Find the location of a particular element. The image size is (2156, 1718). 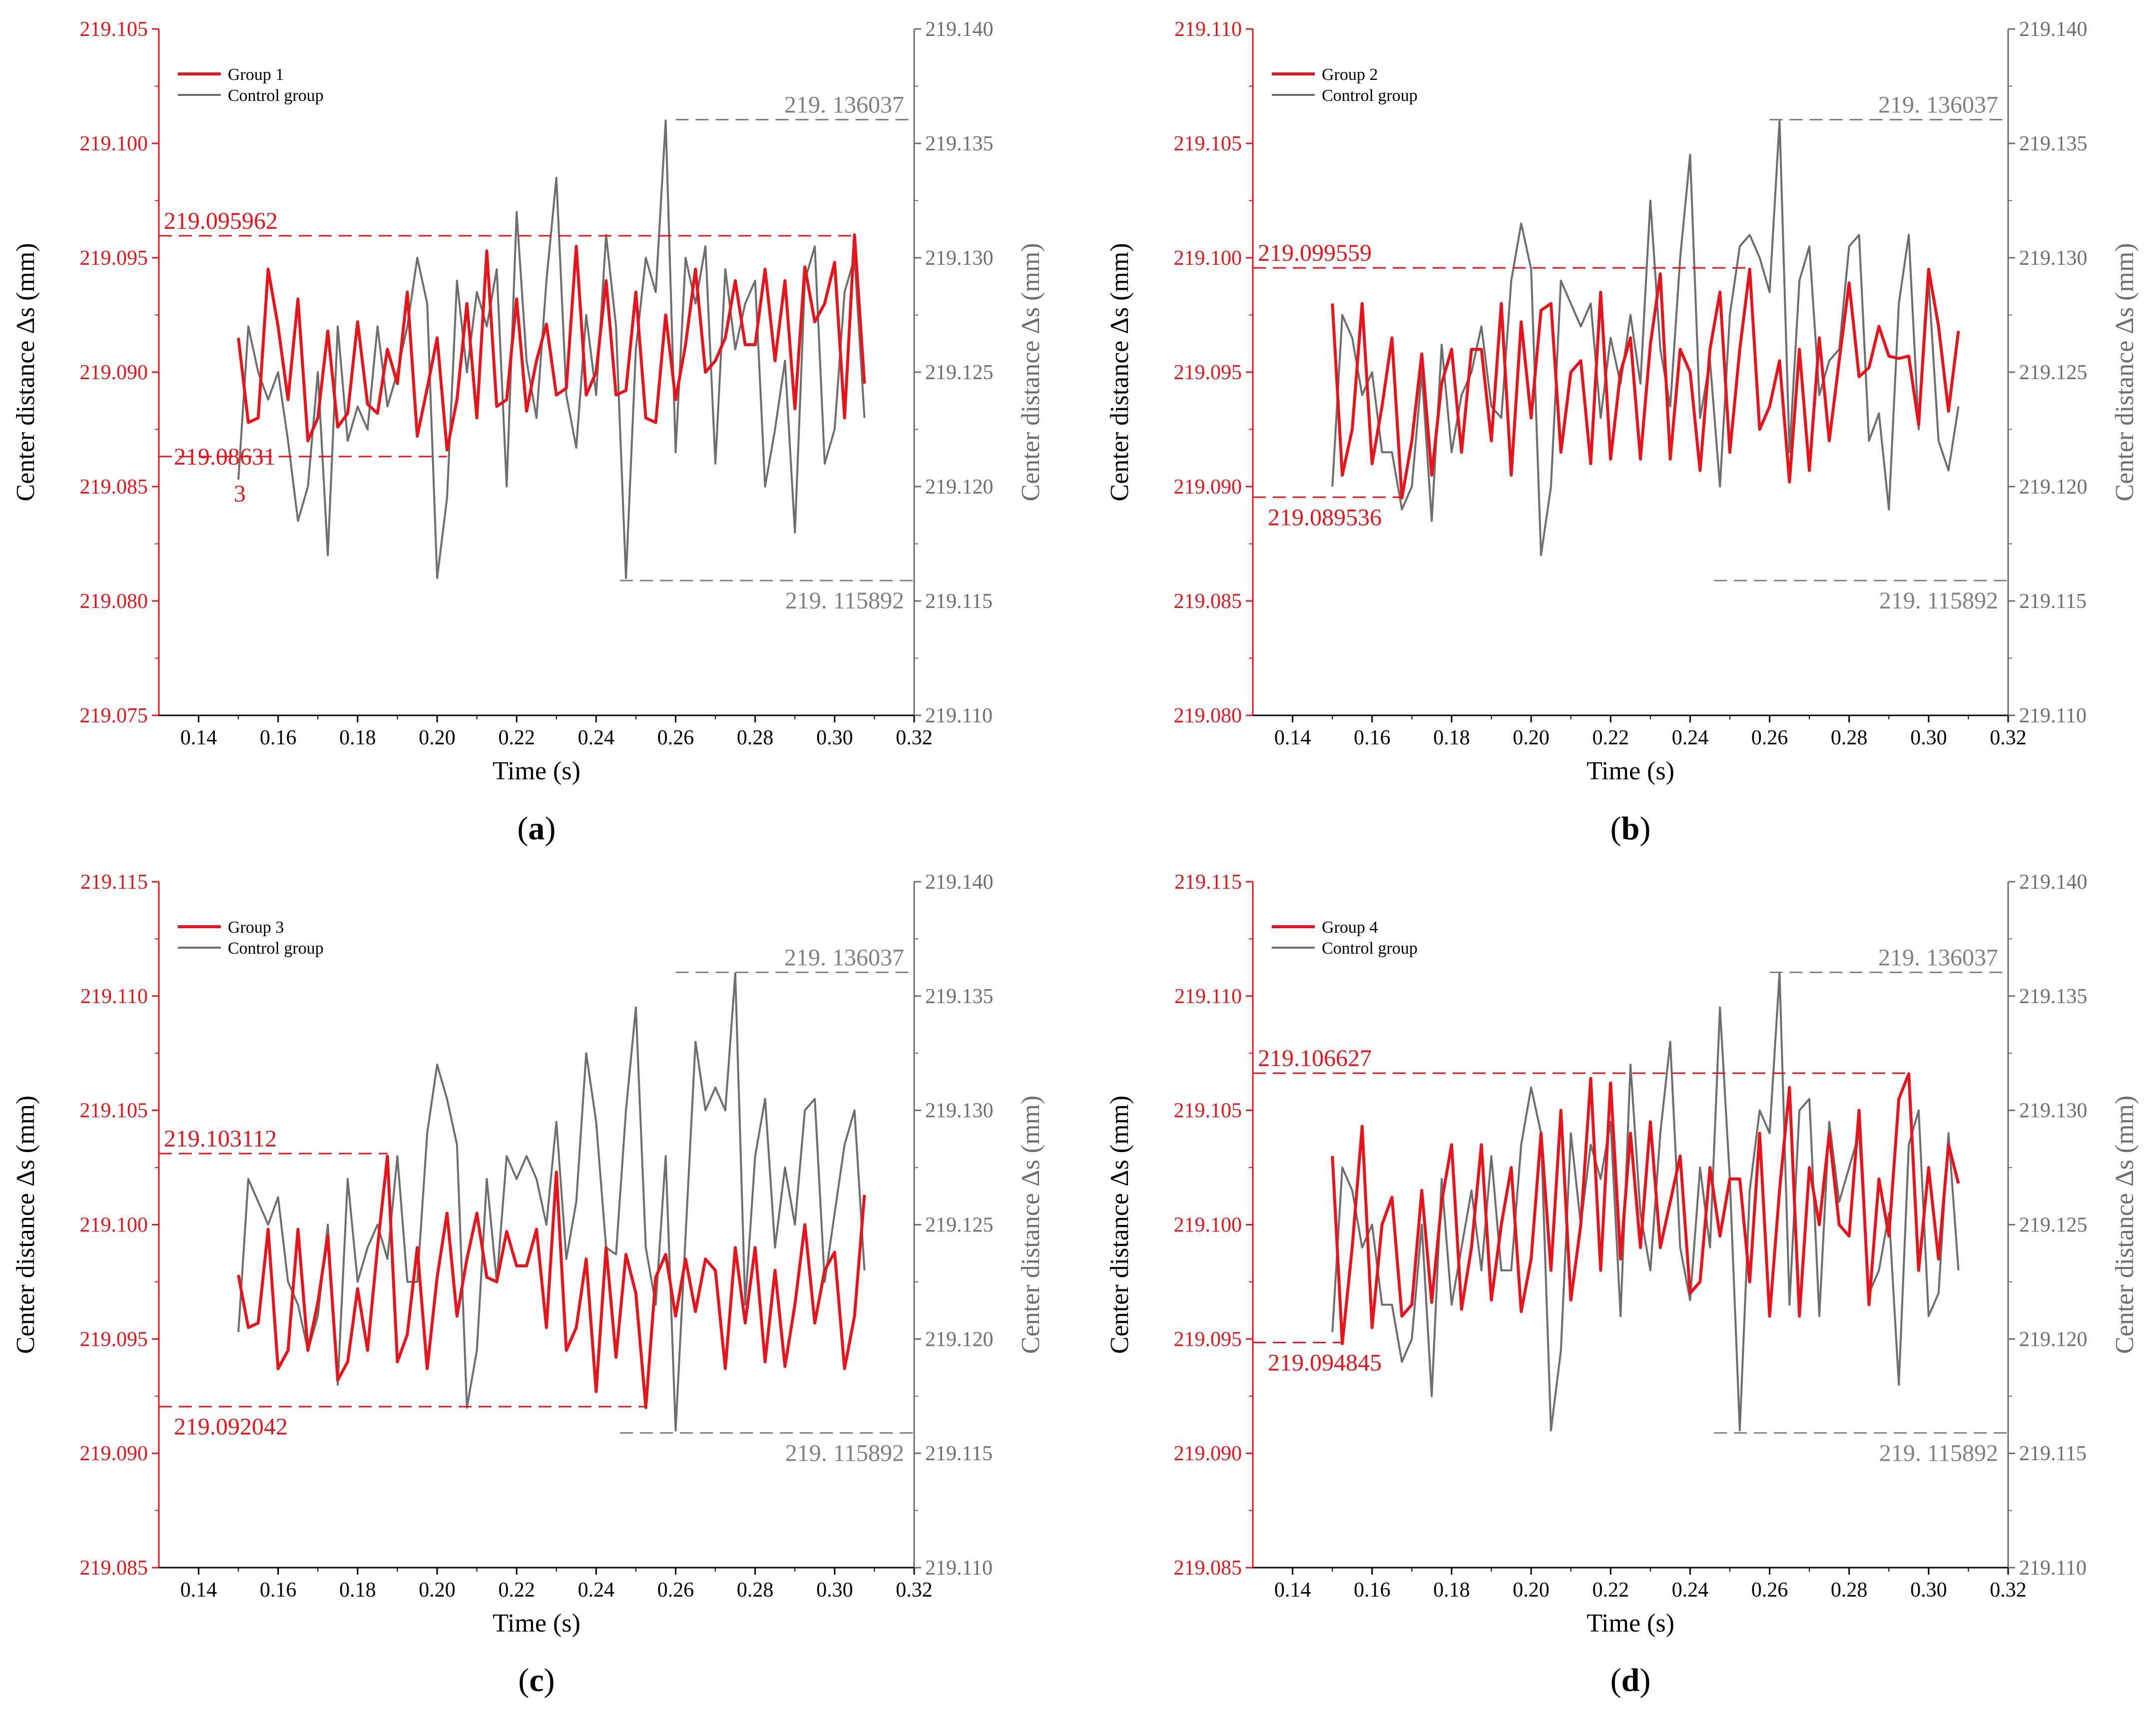

group-min-label: 219.08631 is located at coordinates (225, 457).